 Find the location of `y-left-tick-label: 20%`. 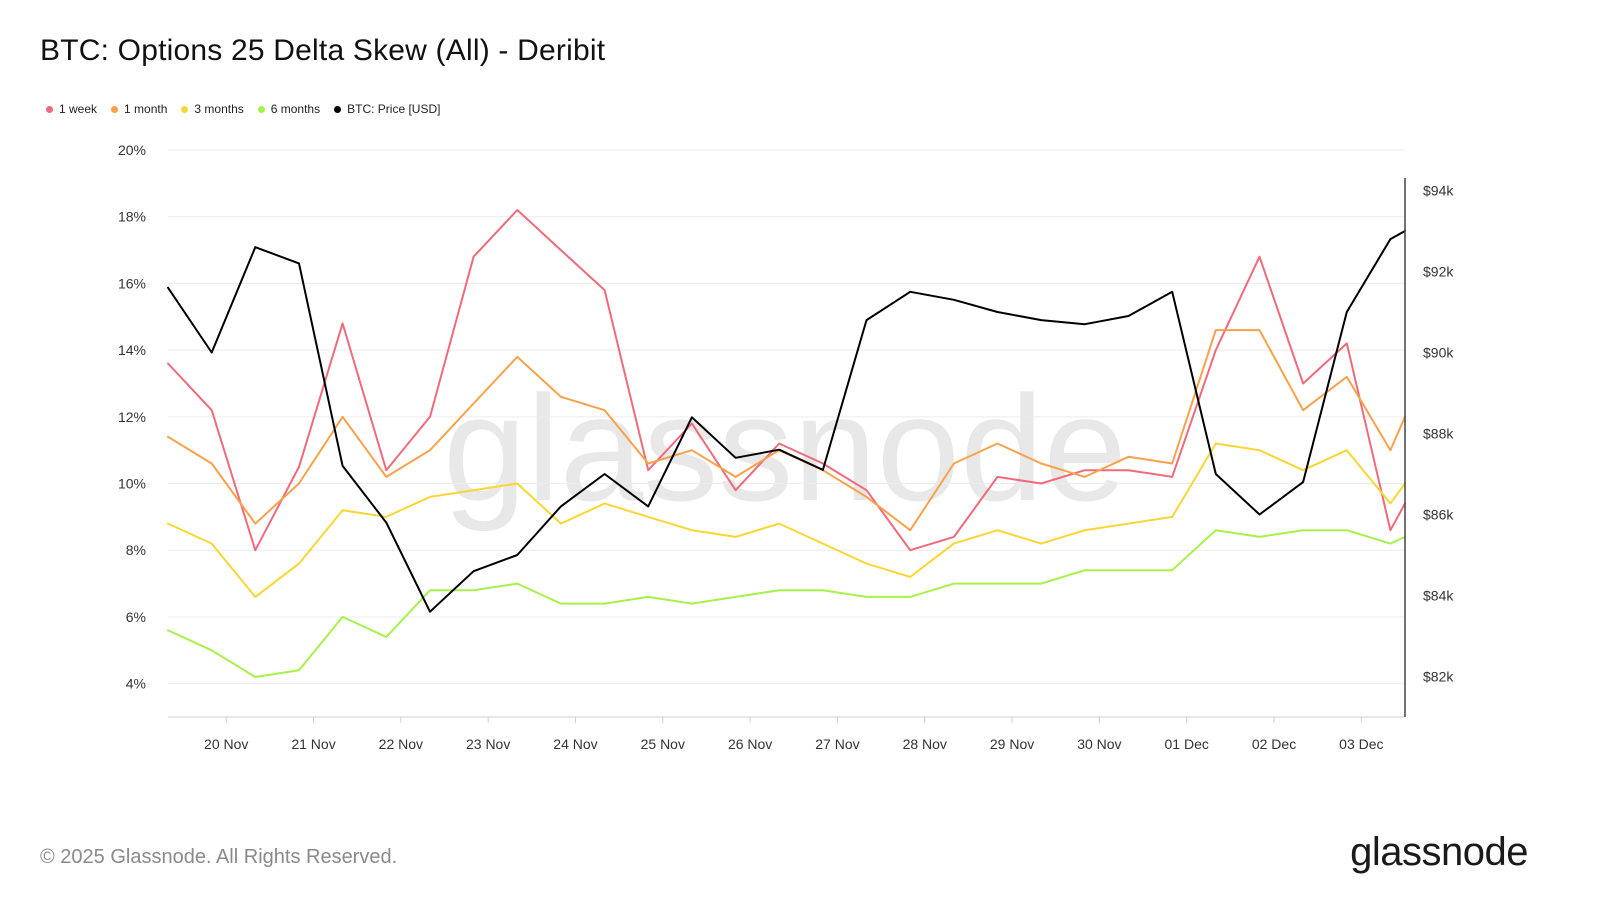

y-left-tick-label: 20% is located at coordinates (132, 150).